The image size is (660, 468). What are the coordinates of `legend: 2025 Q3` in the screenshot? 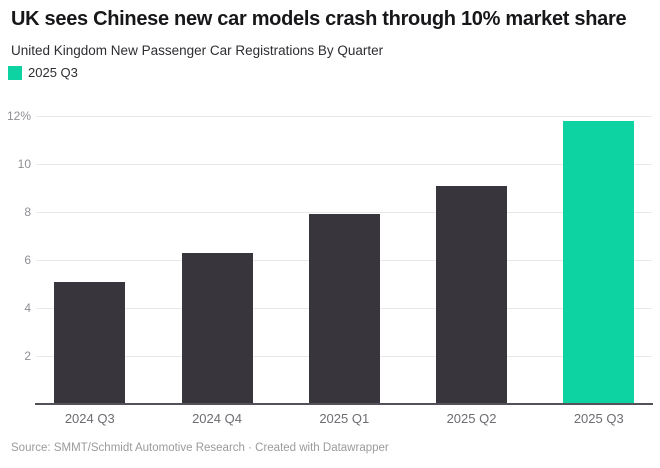 It's located at (43, 72).